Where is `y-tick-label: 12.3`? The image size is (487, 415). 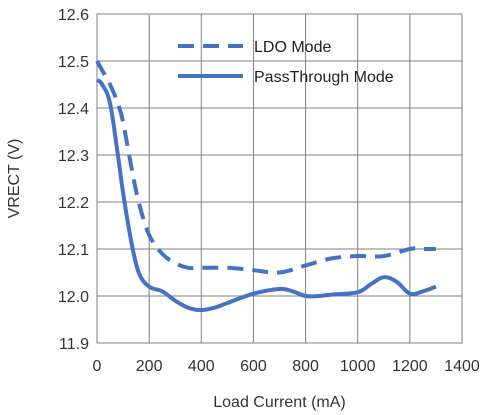 y-tick-label: 12.3 is located at coordinates (73, 156).